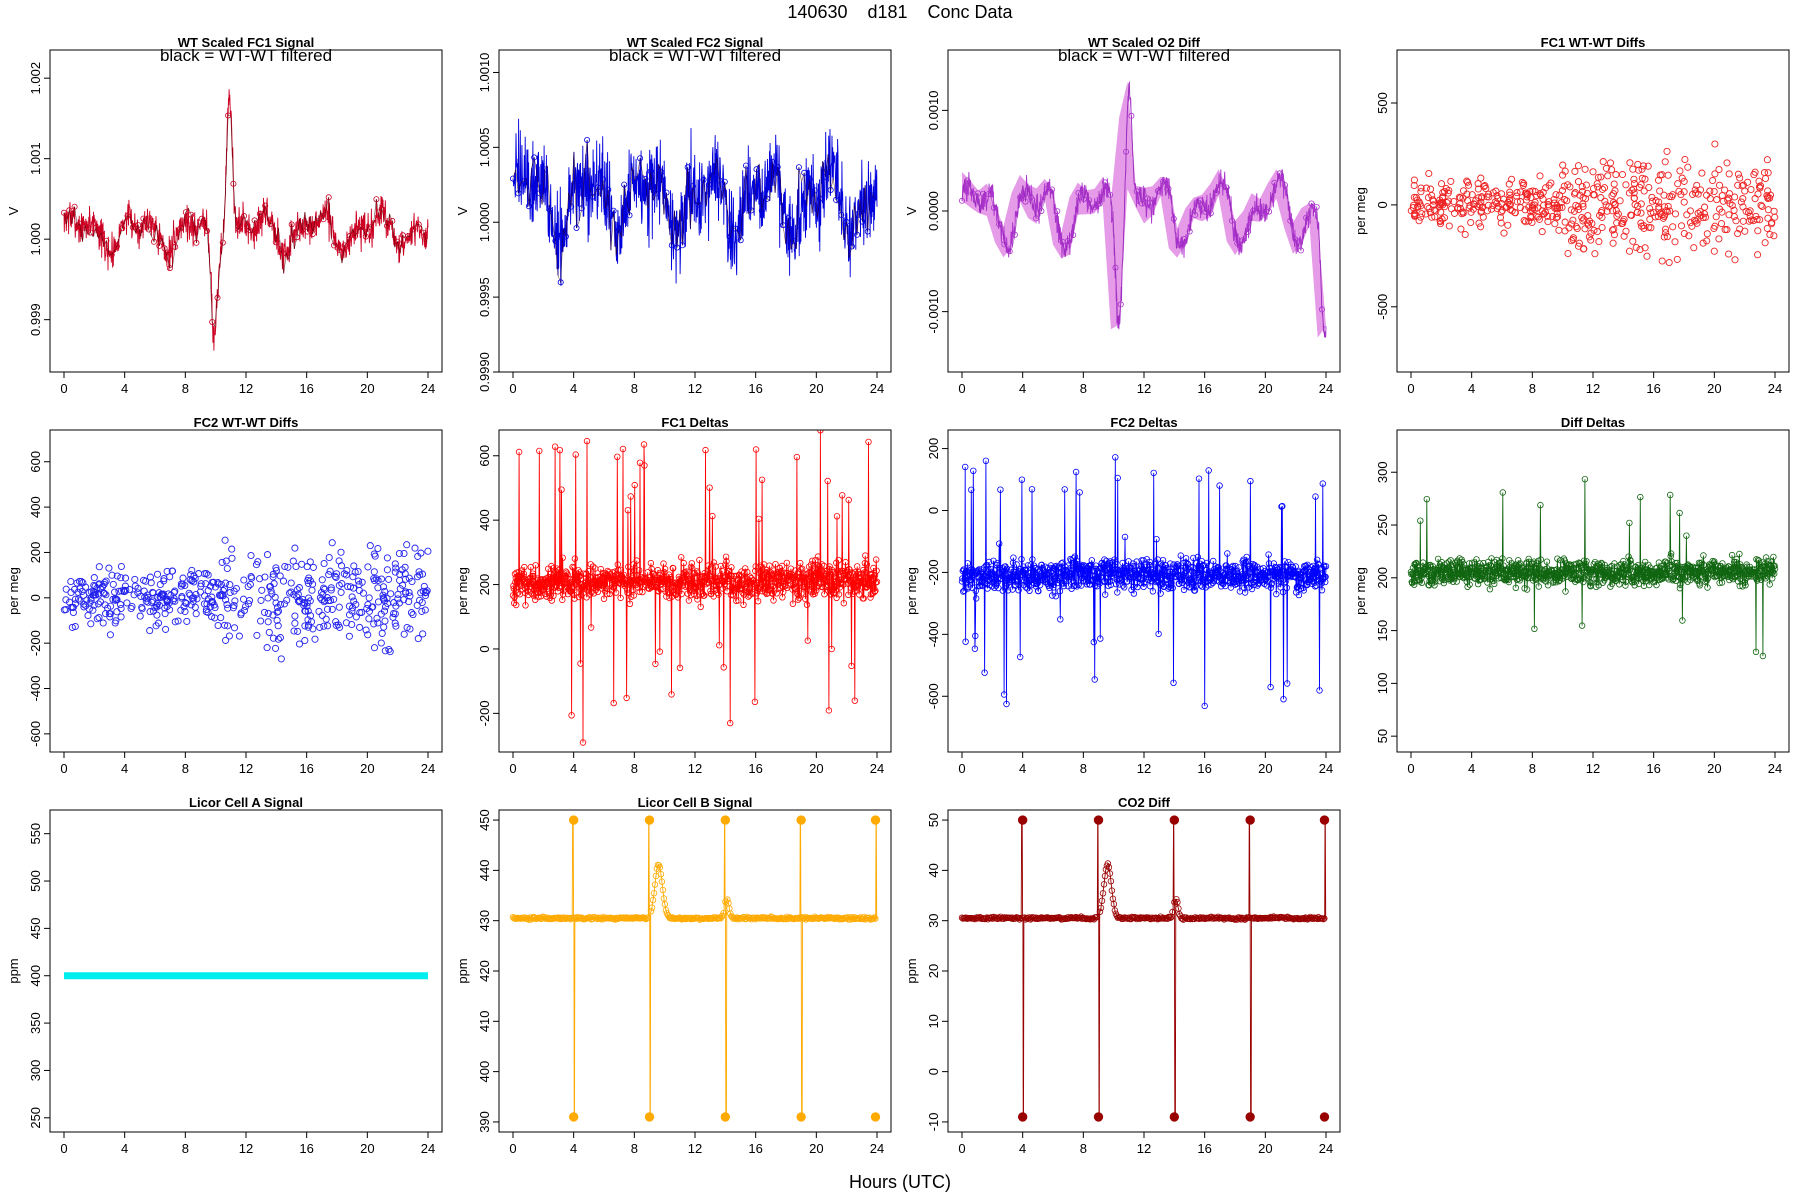 The height and width of the screenshot is (1200, 1800). Describe the element at coordinates (462, 970) in the screenshot. I see `y-axis-label: ppm` at that location.